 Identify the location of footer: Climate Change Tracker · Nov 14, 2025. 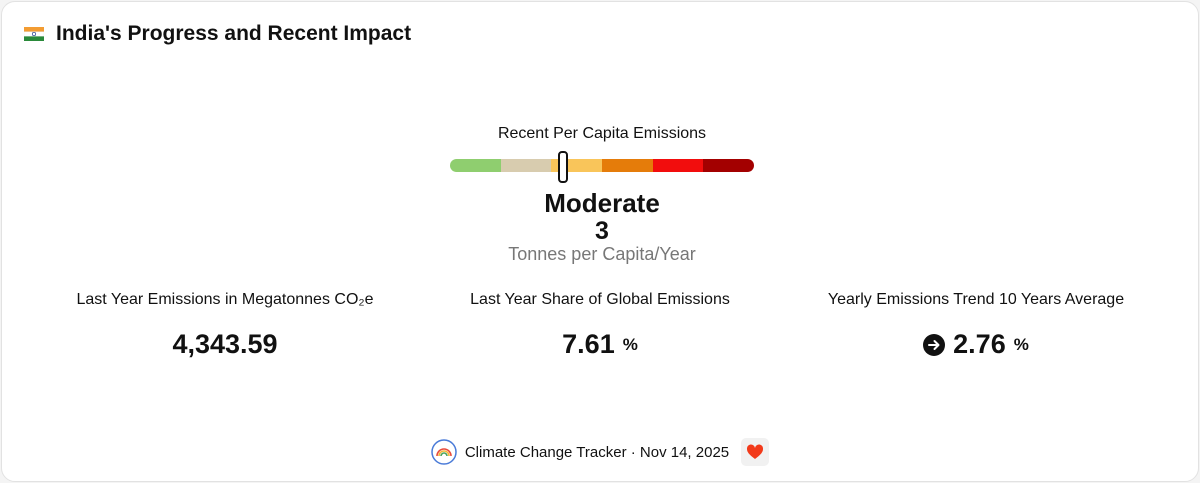
(600, 452).